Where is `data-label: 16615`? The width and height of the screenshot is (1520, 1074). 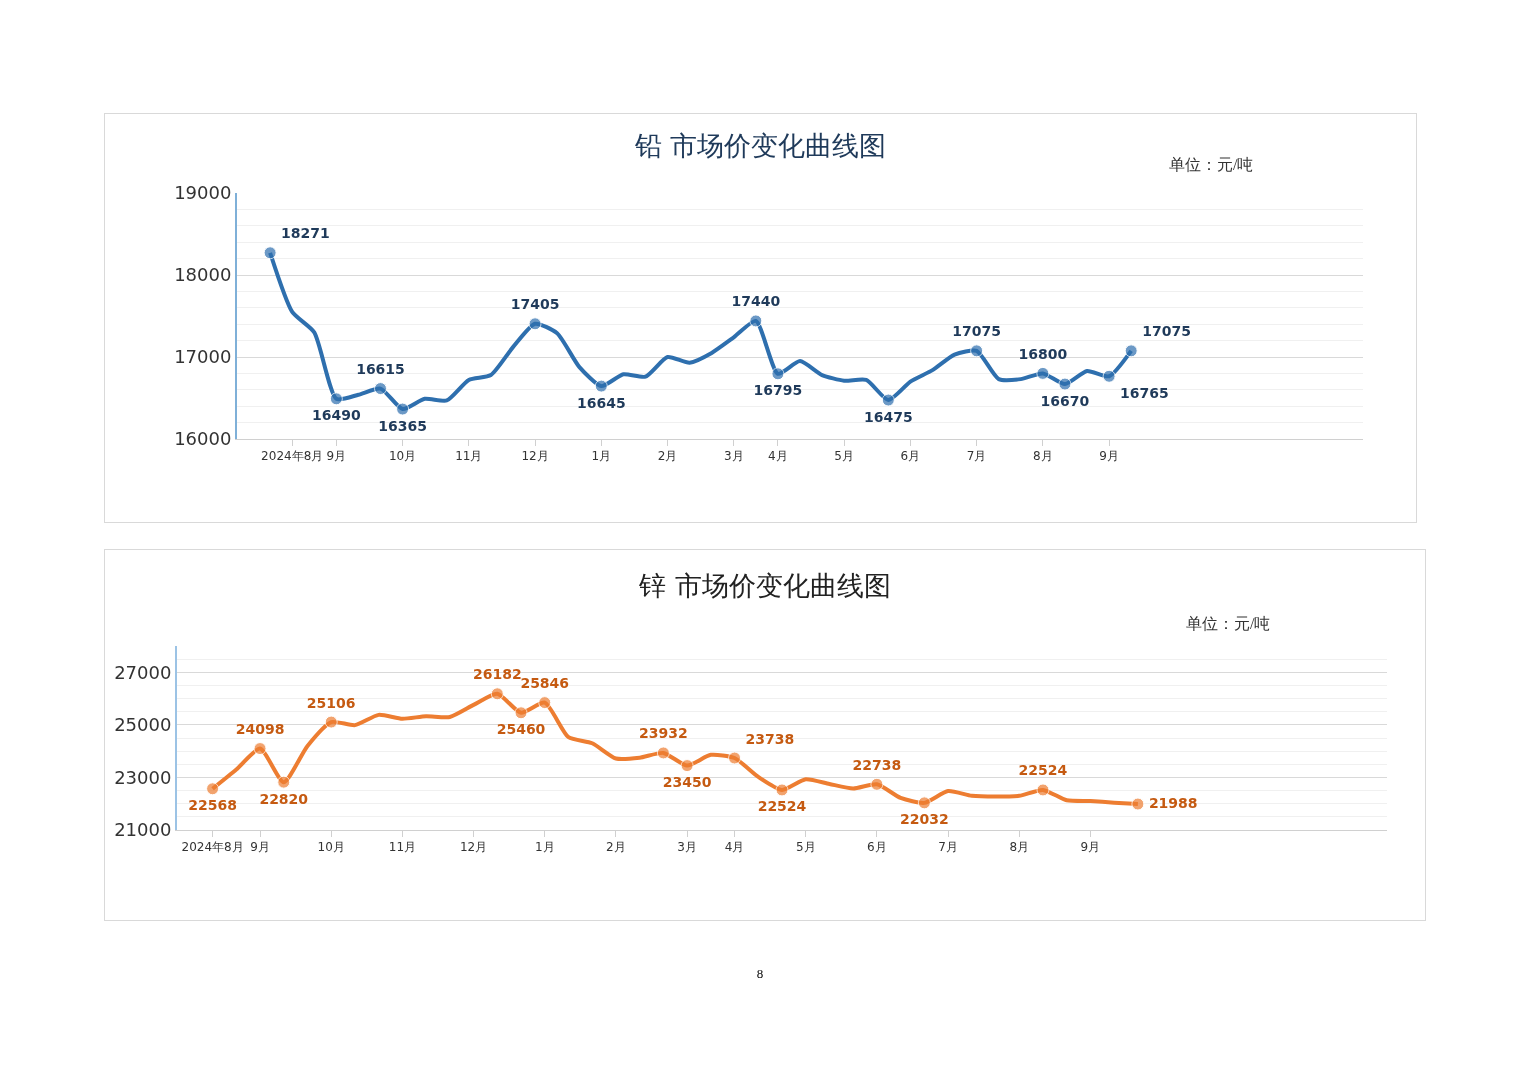 data-label: 16615 is located at coordinates (380, 369).